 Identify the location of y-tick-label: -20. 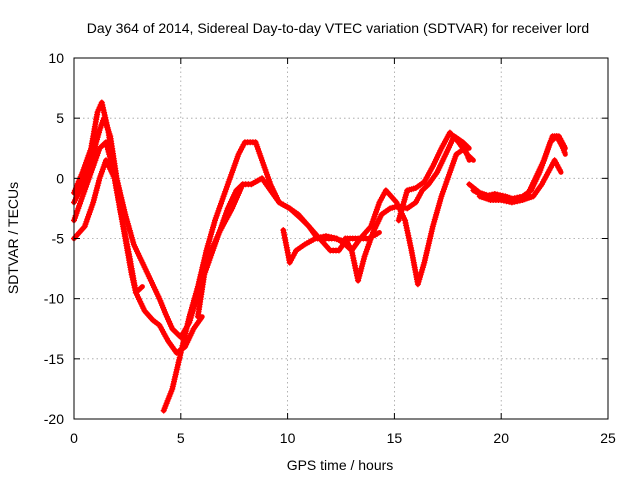
(54, 419).